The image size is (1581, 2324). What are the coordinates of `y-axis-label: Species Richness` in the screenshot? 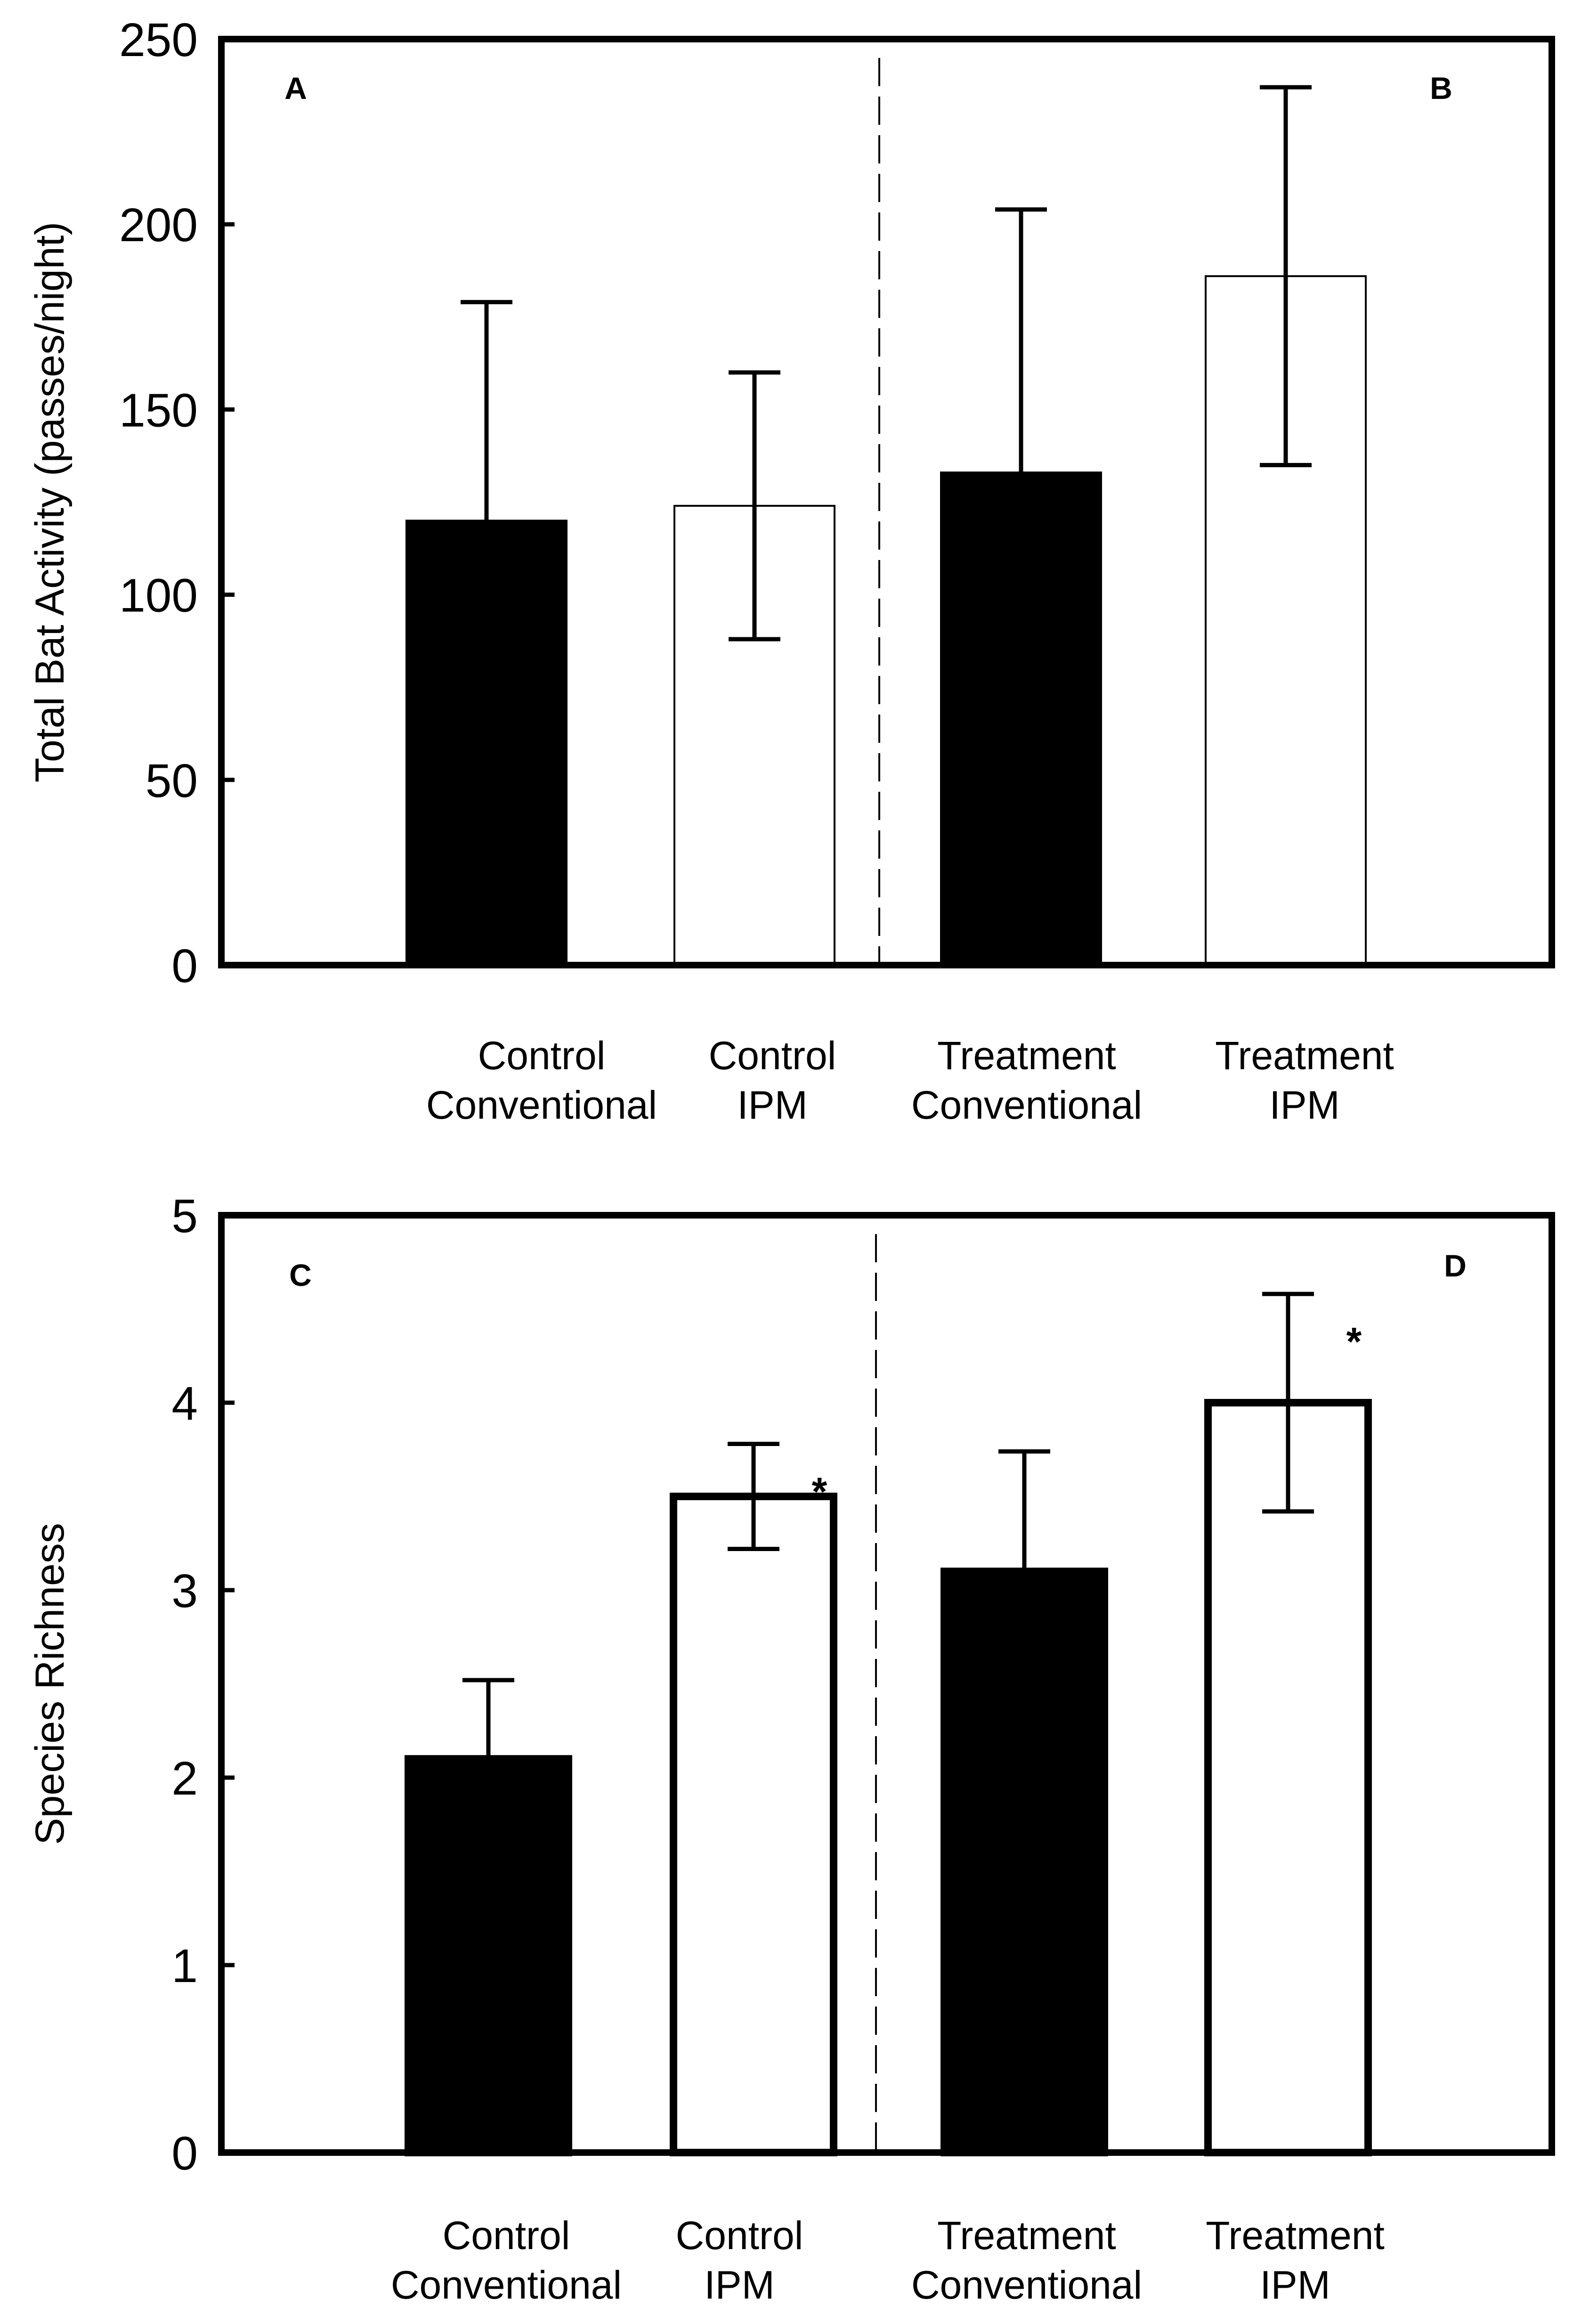 It's located at (50, 1684).